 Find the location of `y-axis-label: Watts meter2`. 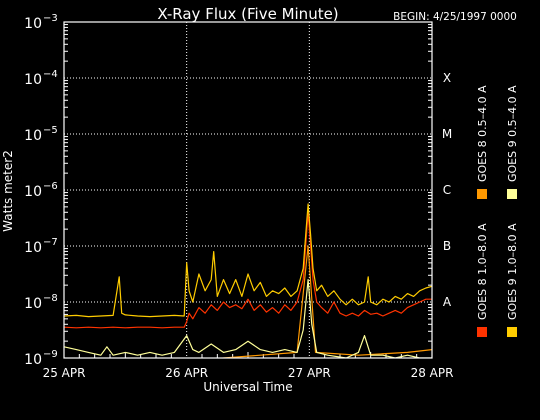

y-axis-label: Watts meter2 is located at coordinates (8, 191).